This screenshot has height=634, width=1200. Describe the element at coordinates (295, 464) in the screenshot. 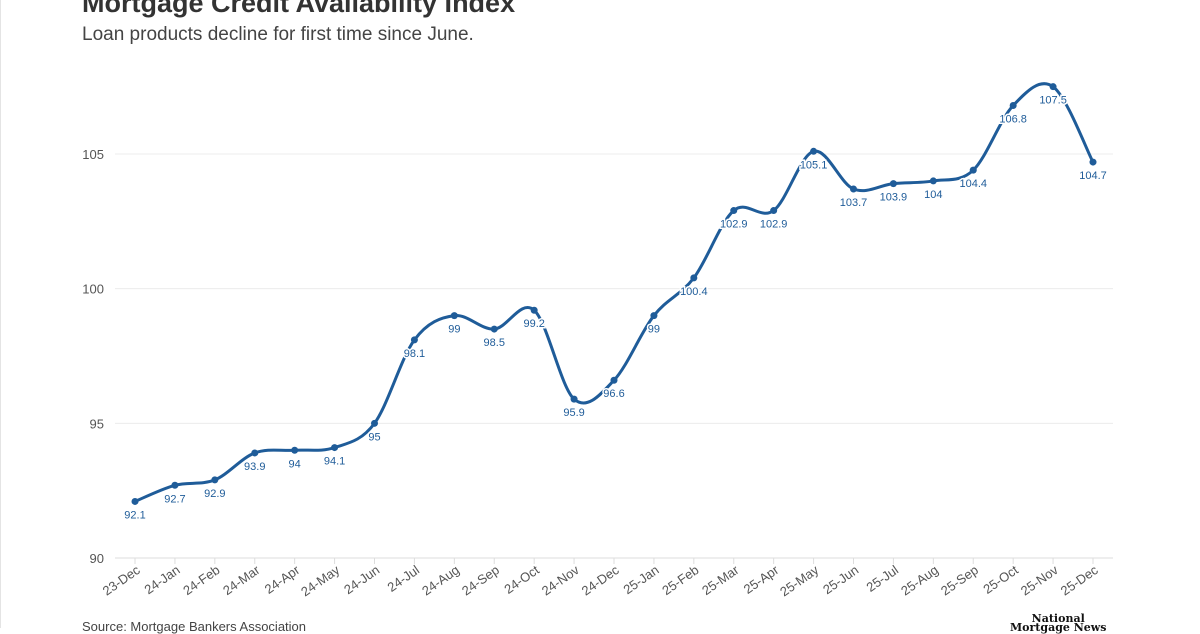

I see `data-label: 94` at that location.